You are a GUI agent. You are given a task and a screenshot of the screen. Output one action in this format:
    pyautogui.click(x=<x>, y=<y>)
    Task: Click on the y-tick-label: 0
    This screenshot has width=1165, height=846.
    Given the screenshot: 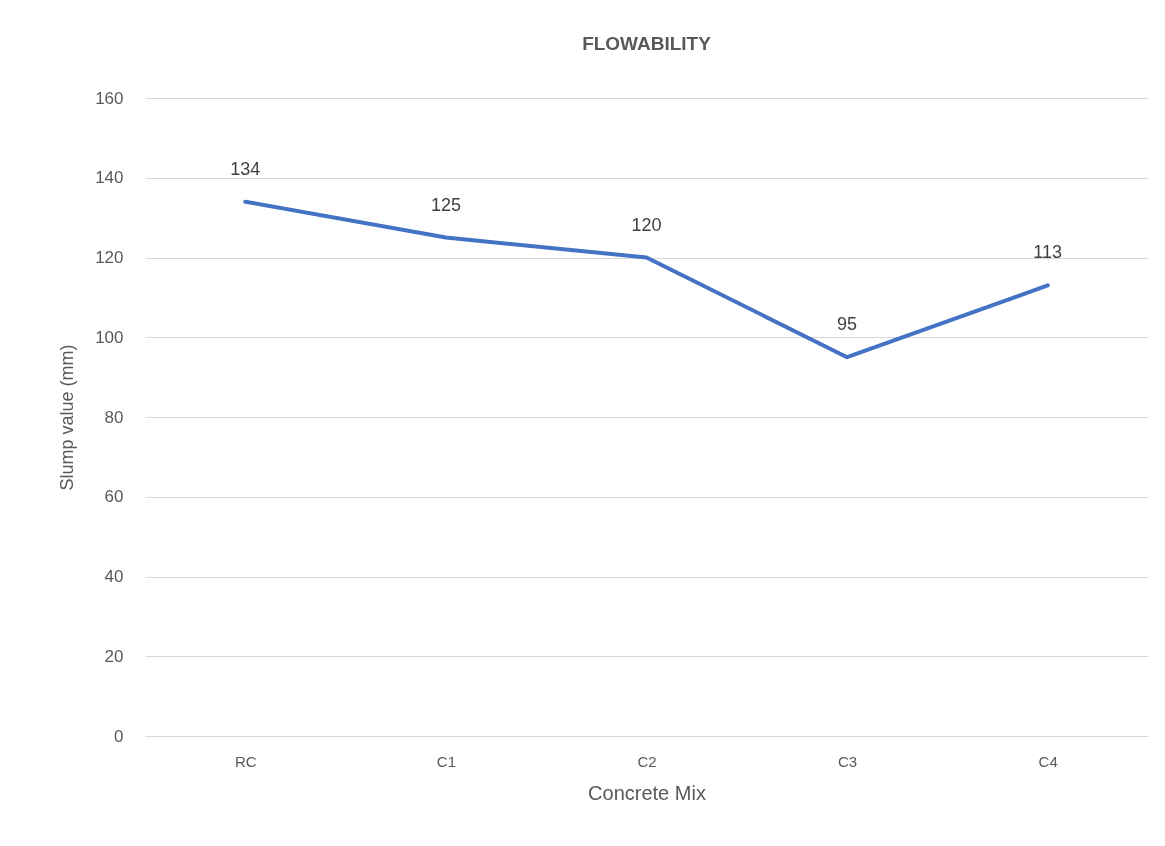 What is the action you would take?
    pyautogui.click(x=119, y=736)
    